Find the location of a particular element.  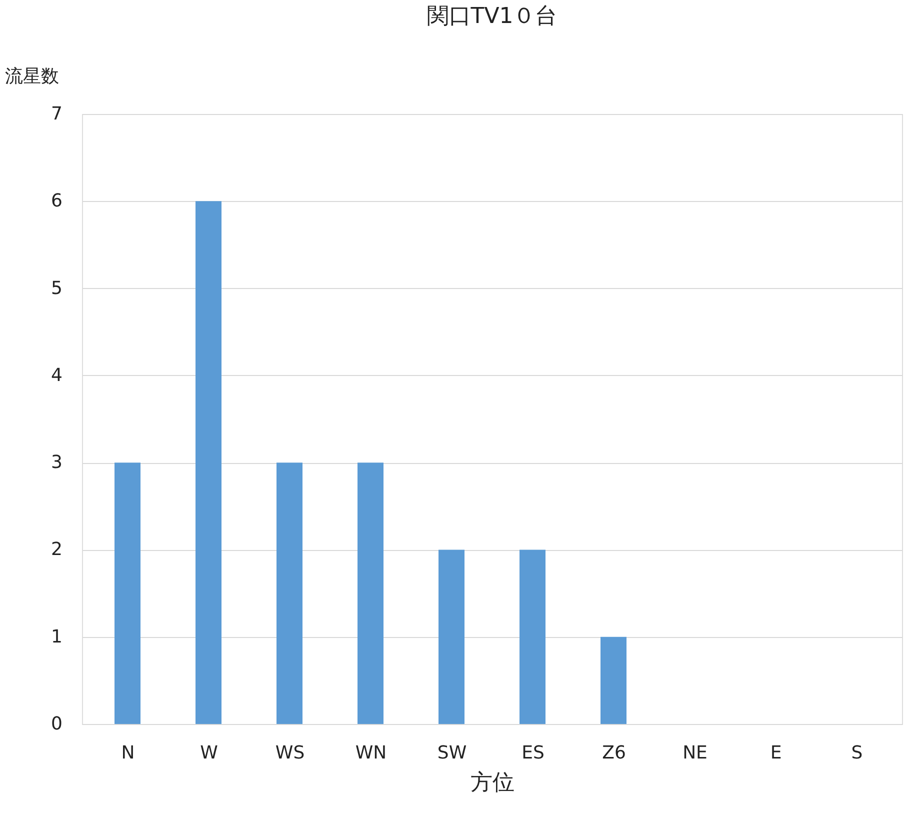

x-tick-label: W is located at coordinates (209, 753).